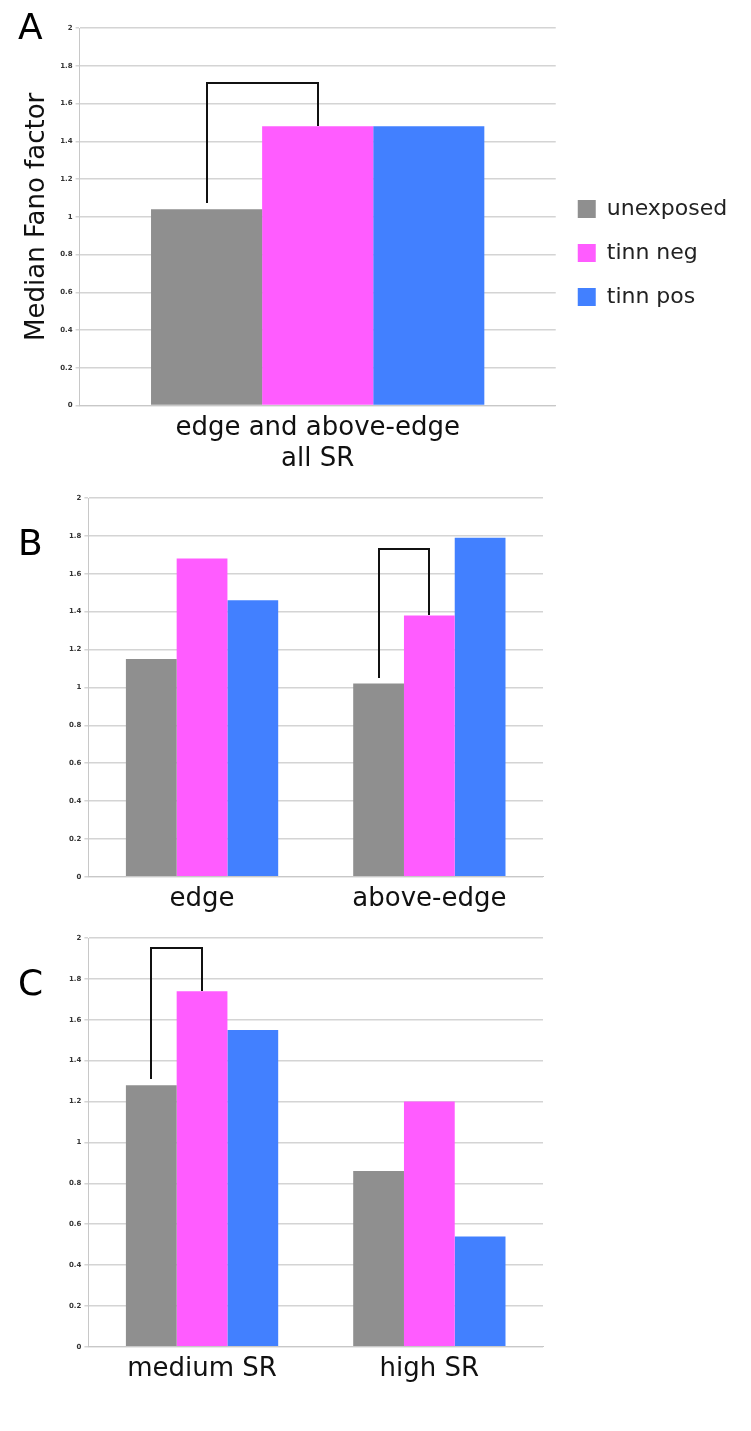 Image resolution: width=751 pixels, height=1431 pixels. Describe the element at coordinates (652, 251) in the screenshot. I see `legend-label: tinn neg` at that location.